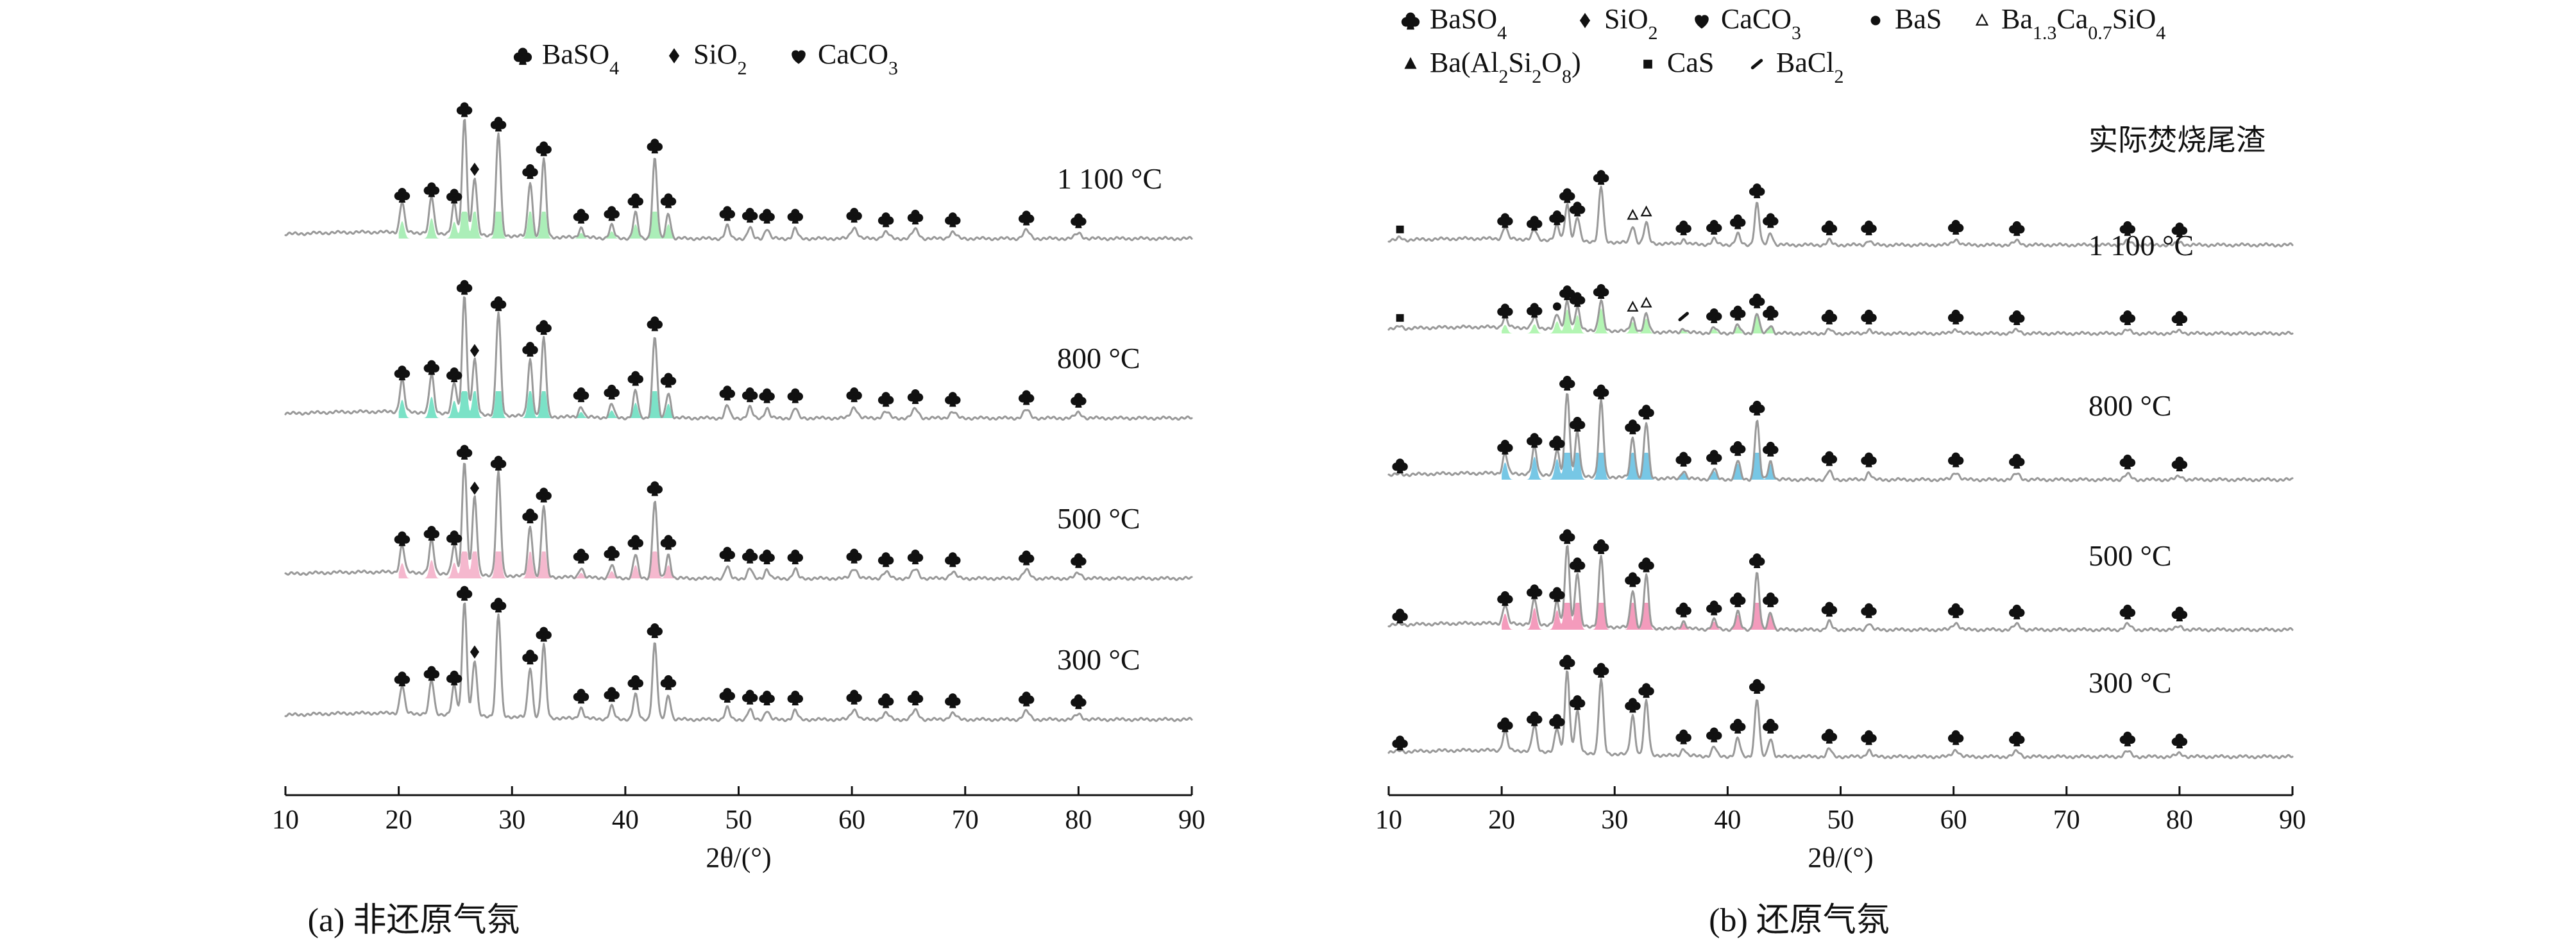 The width and height of the screenshot is (2576, 942). I want to click on series-label-0-1: 800 °C, so click(1098, 358).